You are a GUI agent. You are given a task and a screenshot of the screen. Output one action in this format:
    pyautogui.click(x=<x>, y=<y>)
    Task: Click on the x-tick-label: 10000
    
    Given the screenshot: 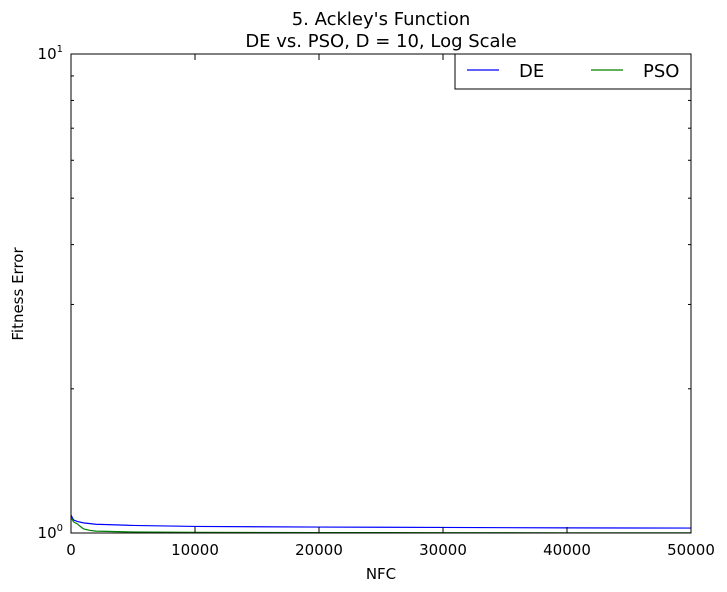 What is the action you would take?
    pyautogui.click(x=195, y=550)
    